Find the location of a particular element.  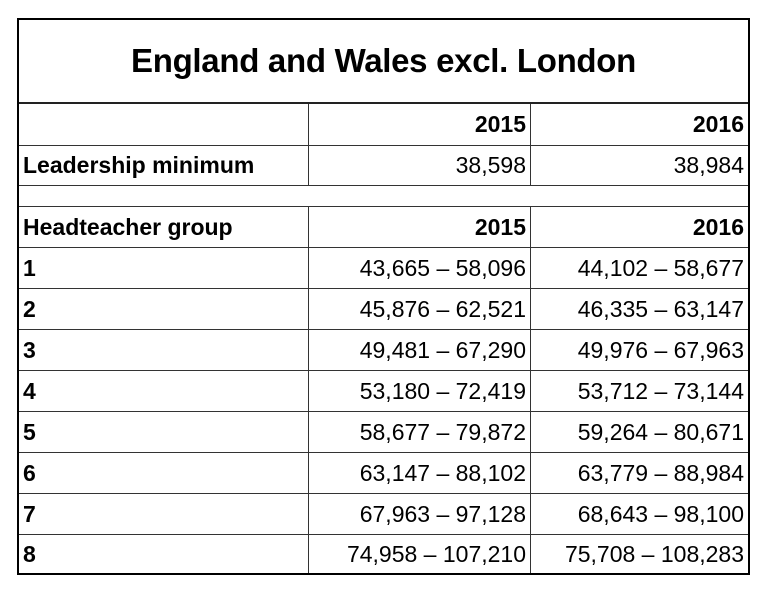

group-label: 1 is located at coordinates (164, 268).